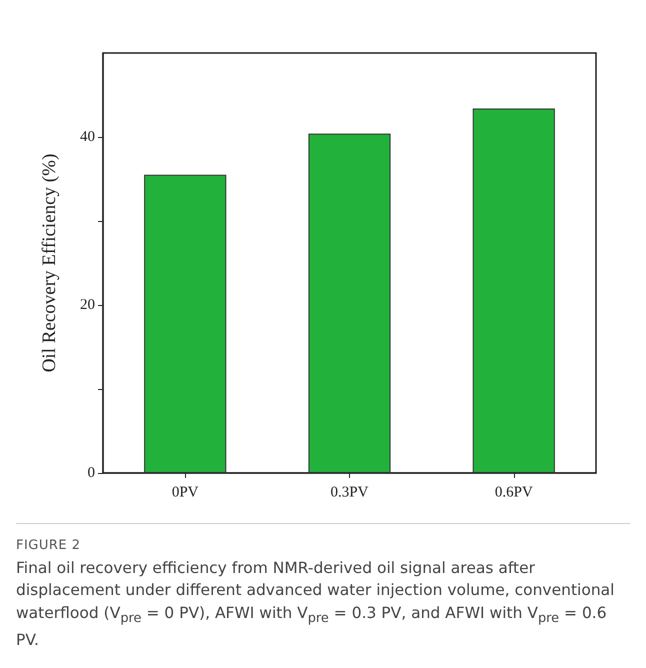 This screenshot has width=646, height=668. What do you see at coordinates (49, 263) in the screenshot?
I see `y-axis-title: Oil Recovery Efficiency (%)` at bounding box center [49, 263].